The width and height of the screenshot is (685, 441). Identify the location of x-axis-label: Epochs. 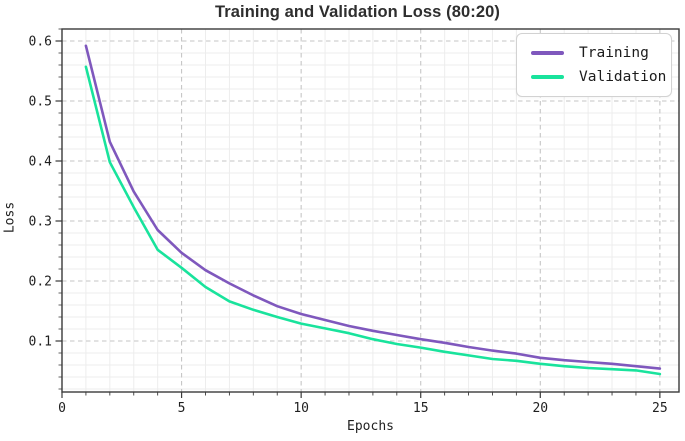
(370, 426).